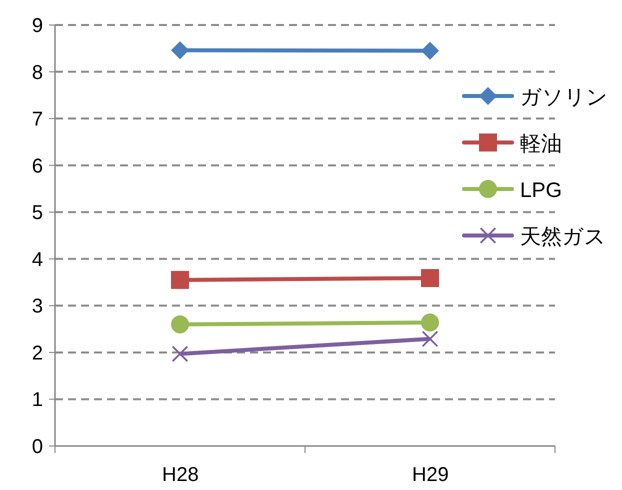 Image resolution: width=622 pixels, height=490 pixels. What do you see at coordinates (37, 26) in the screenshot?
I see `y-tick-label: 9` at bounding box center [37, 26].